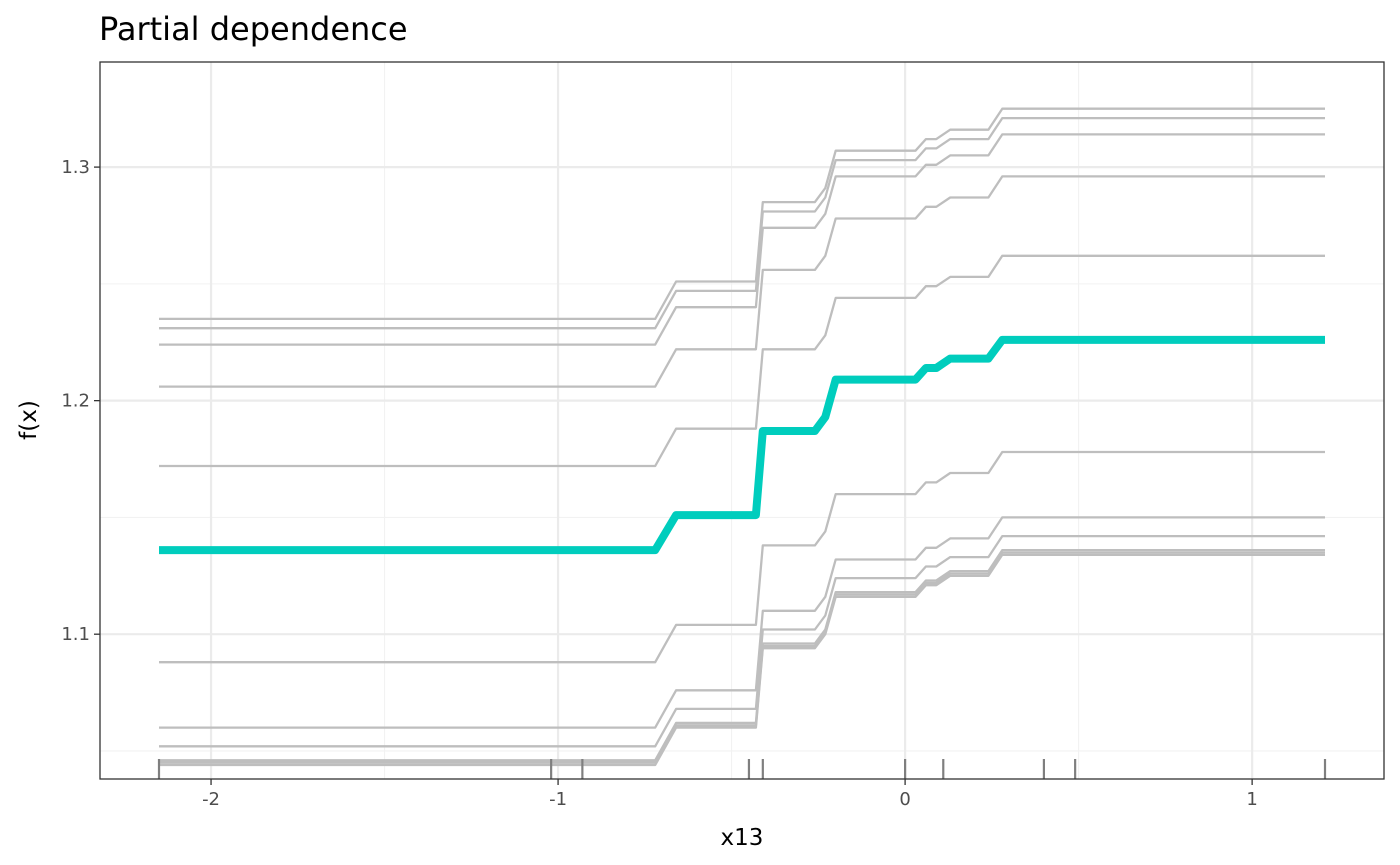 The height and width of the screenshot is (865, 1400). I want to click on x-tick-label: -2, so click(211, 799).